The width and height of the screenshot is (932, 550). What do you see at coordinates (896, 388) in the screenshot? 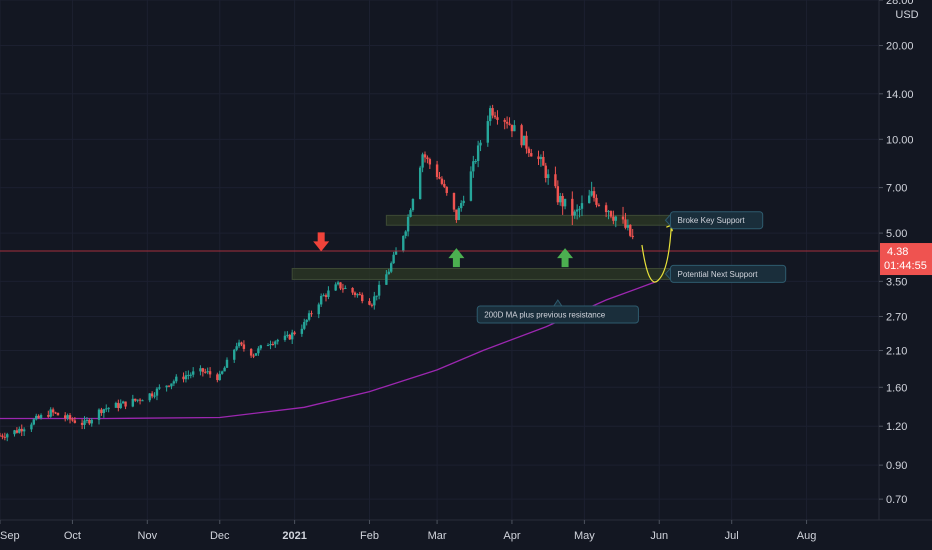
I see `price-tick-label: 1.60` at bounding box center [896, 388].